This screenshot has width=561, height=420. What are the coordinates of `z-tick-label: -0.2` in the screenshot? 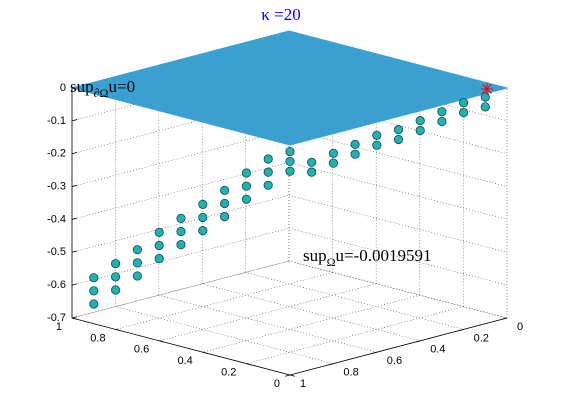 It's located at (56, 154).